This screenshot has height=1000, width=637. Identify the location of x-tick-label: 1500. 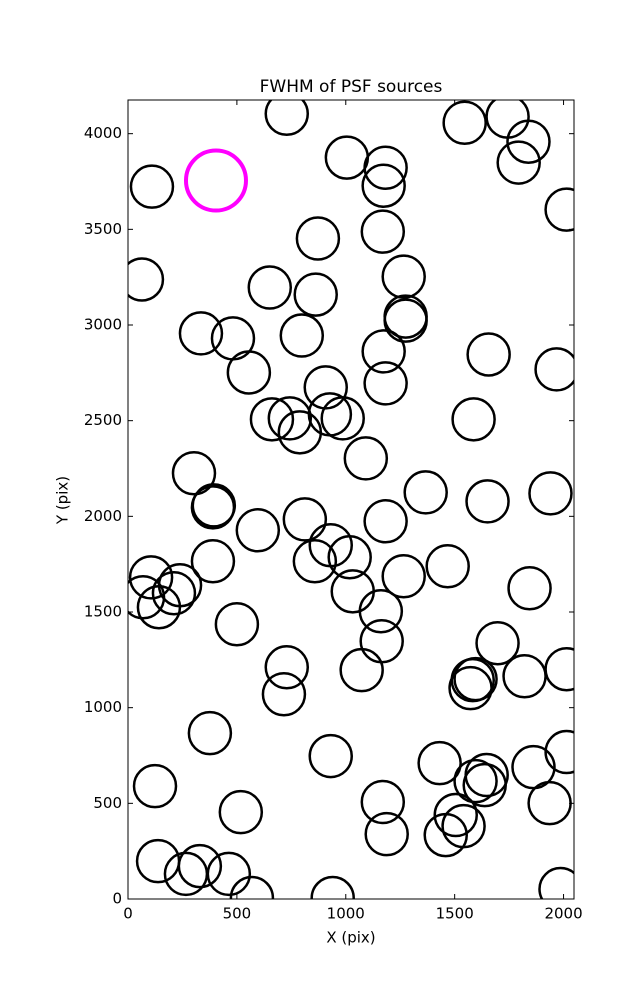
(455, 914).